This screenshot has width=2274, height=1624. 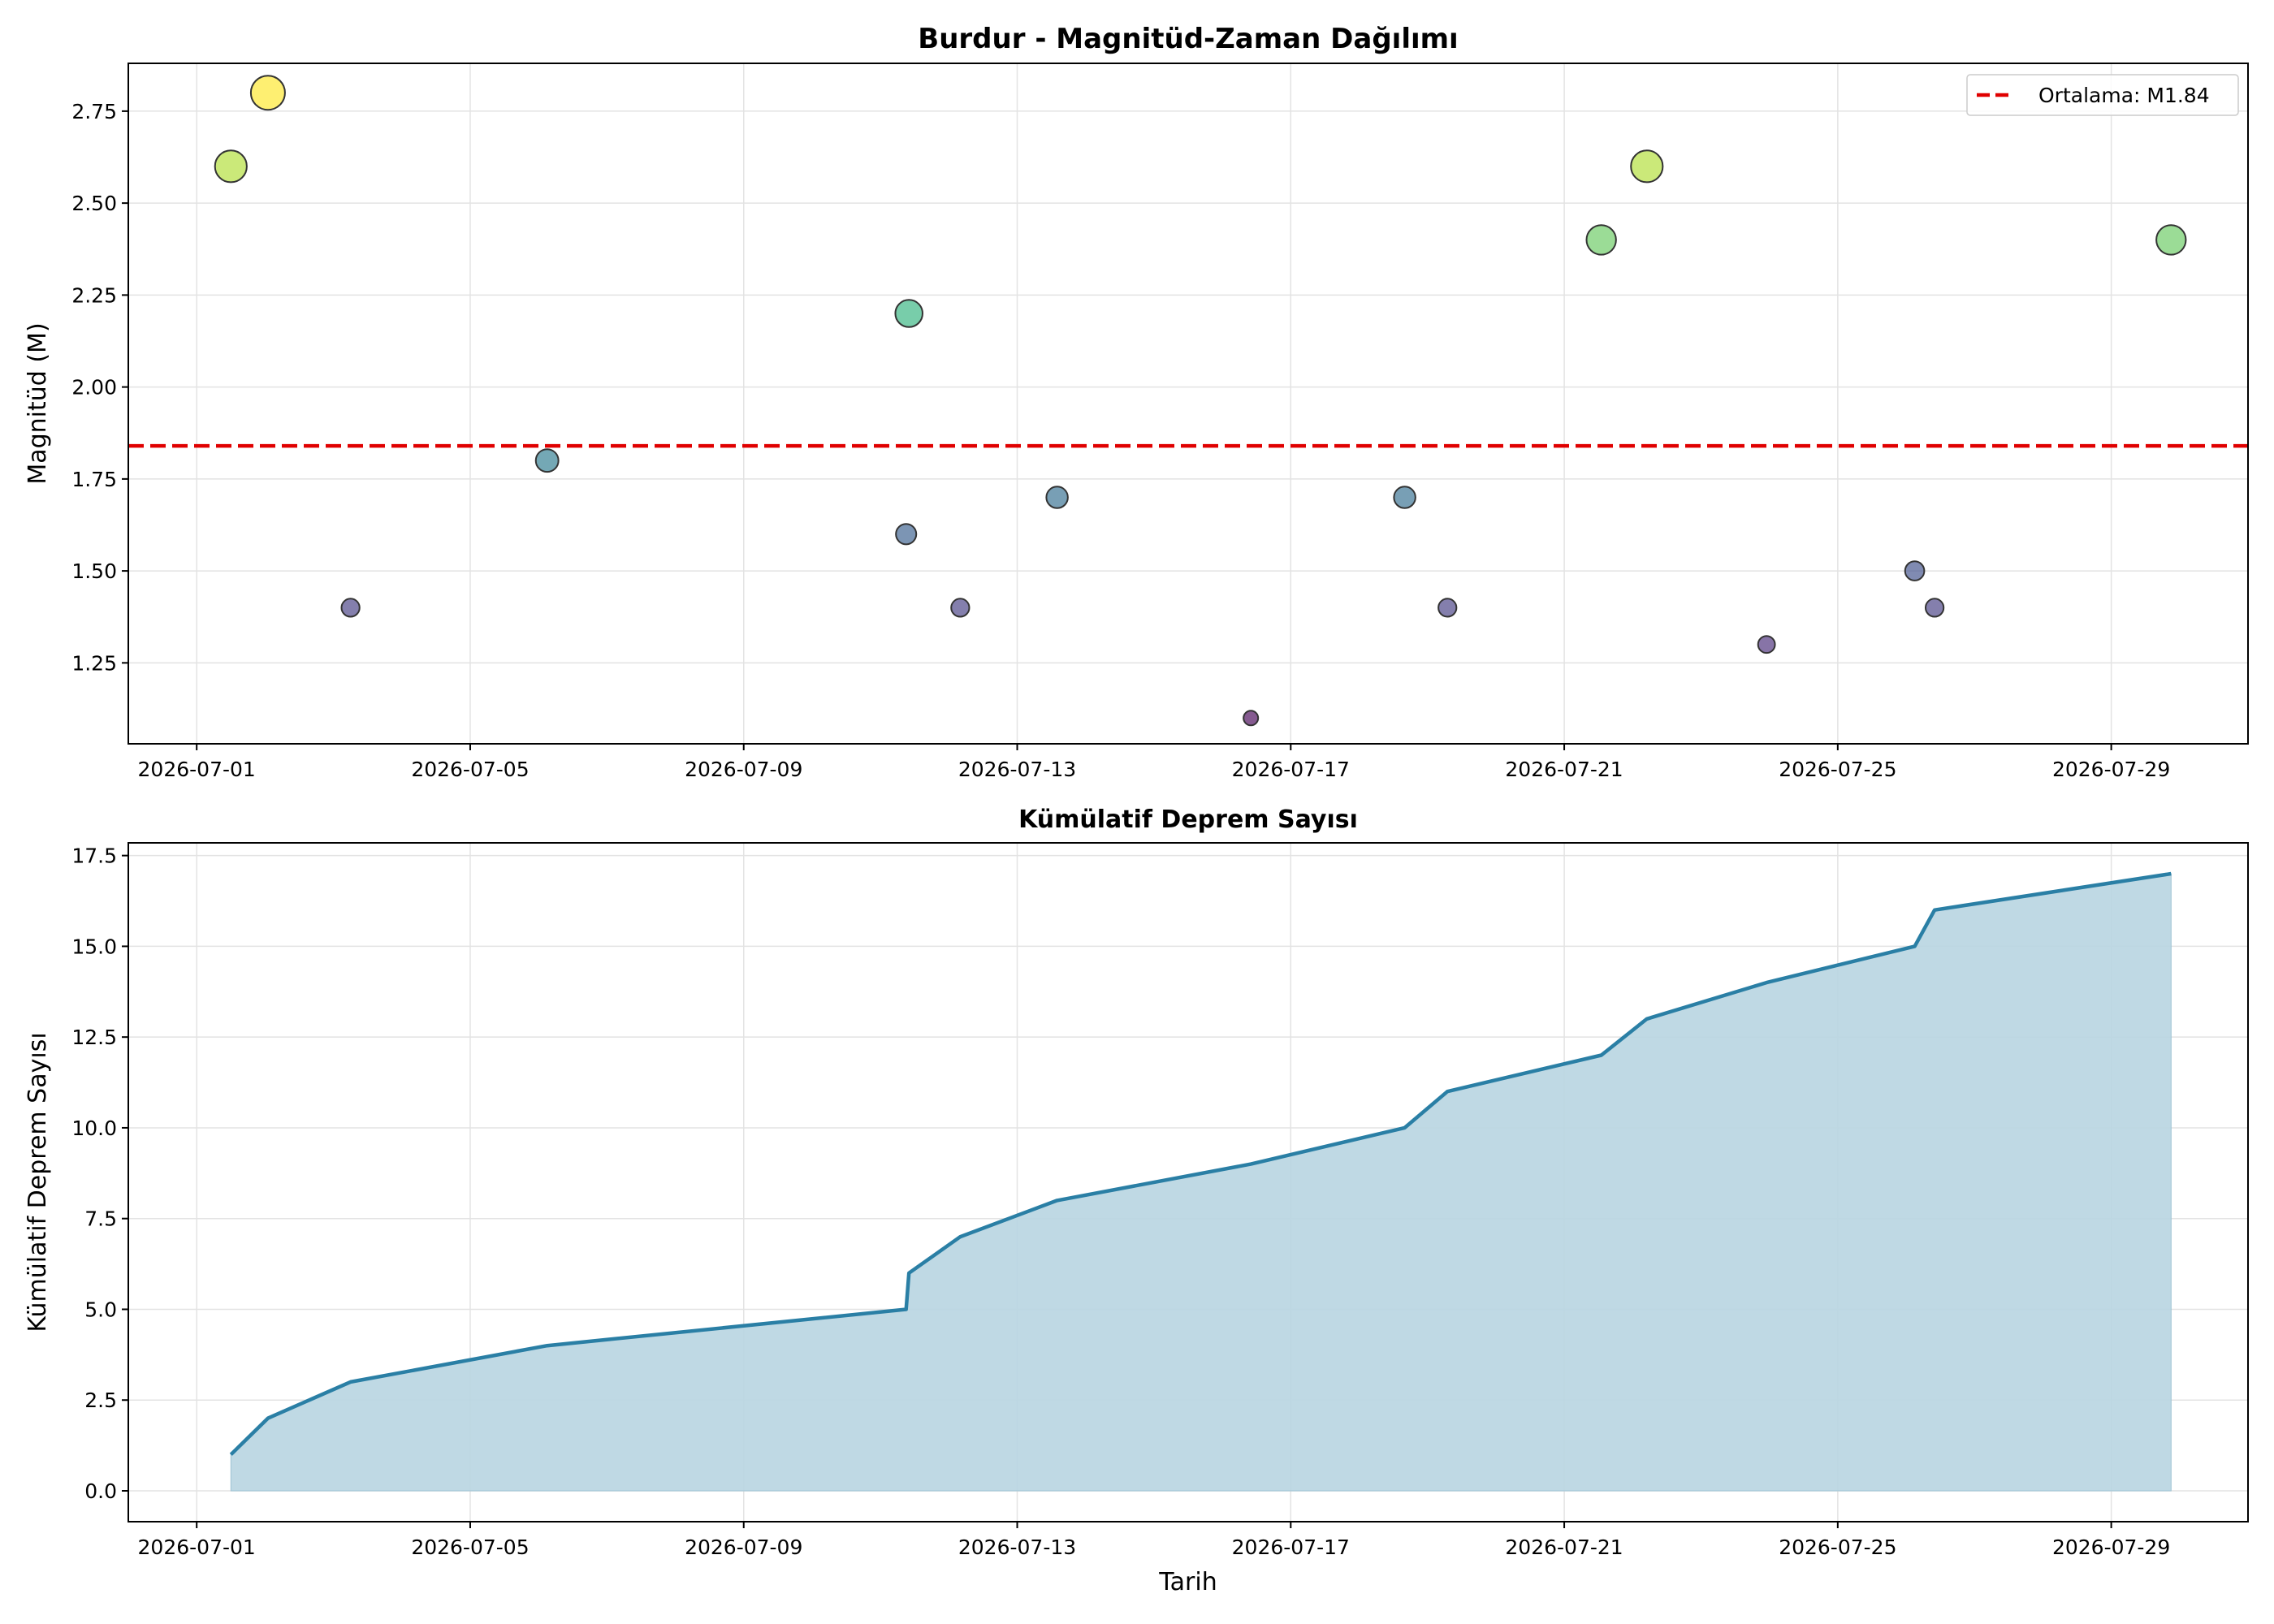 What do you see at coordinates (2124, 95) in the screenshot?
I see `legend-mean-label: Ortalama: M1.84` at bounding box center [2124, 95].